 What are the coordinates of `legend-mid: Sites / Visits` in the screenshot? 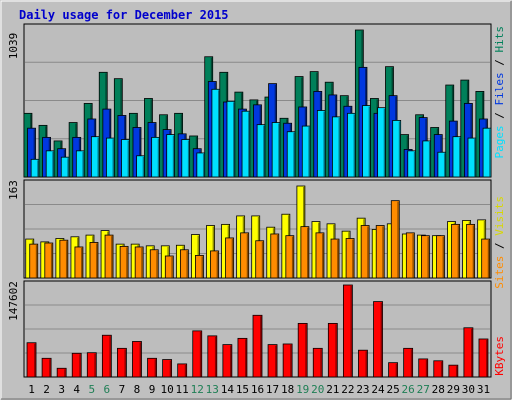 It's located at (499, 242).